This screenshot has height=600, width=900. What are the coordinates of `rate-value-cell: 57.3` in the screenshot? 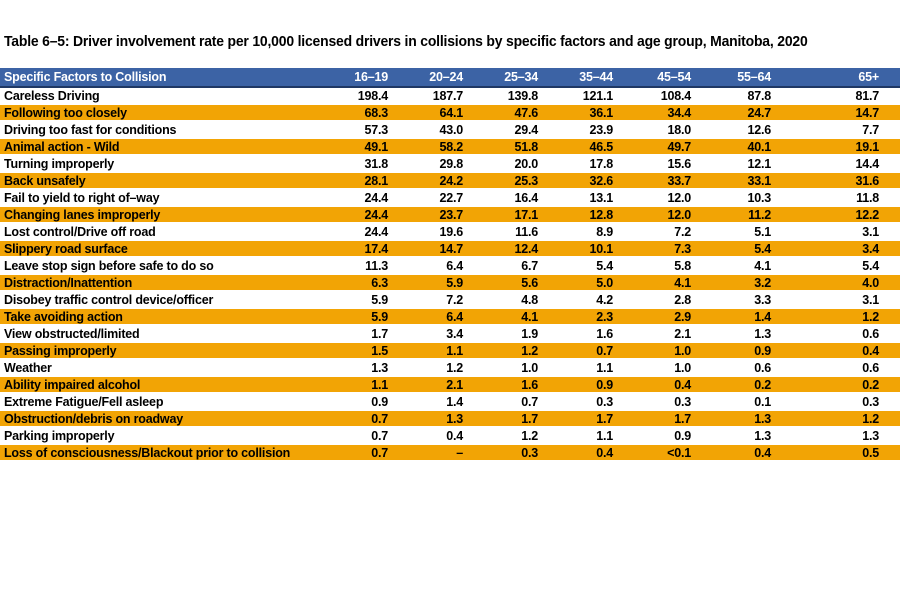 It's located at (370, 130).